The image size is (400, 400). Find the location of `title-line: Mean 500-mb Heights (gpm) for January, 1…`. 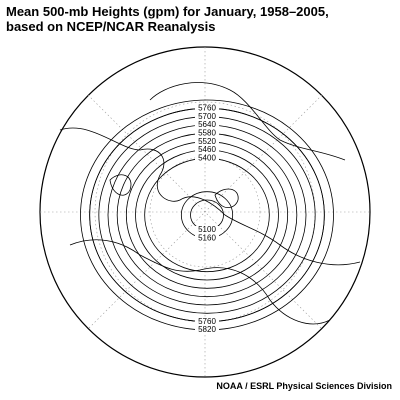

title-line: Mean 500-mb Heights (gpm) for January, 1… is located at coordinates (167, 11).